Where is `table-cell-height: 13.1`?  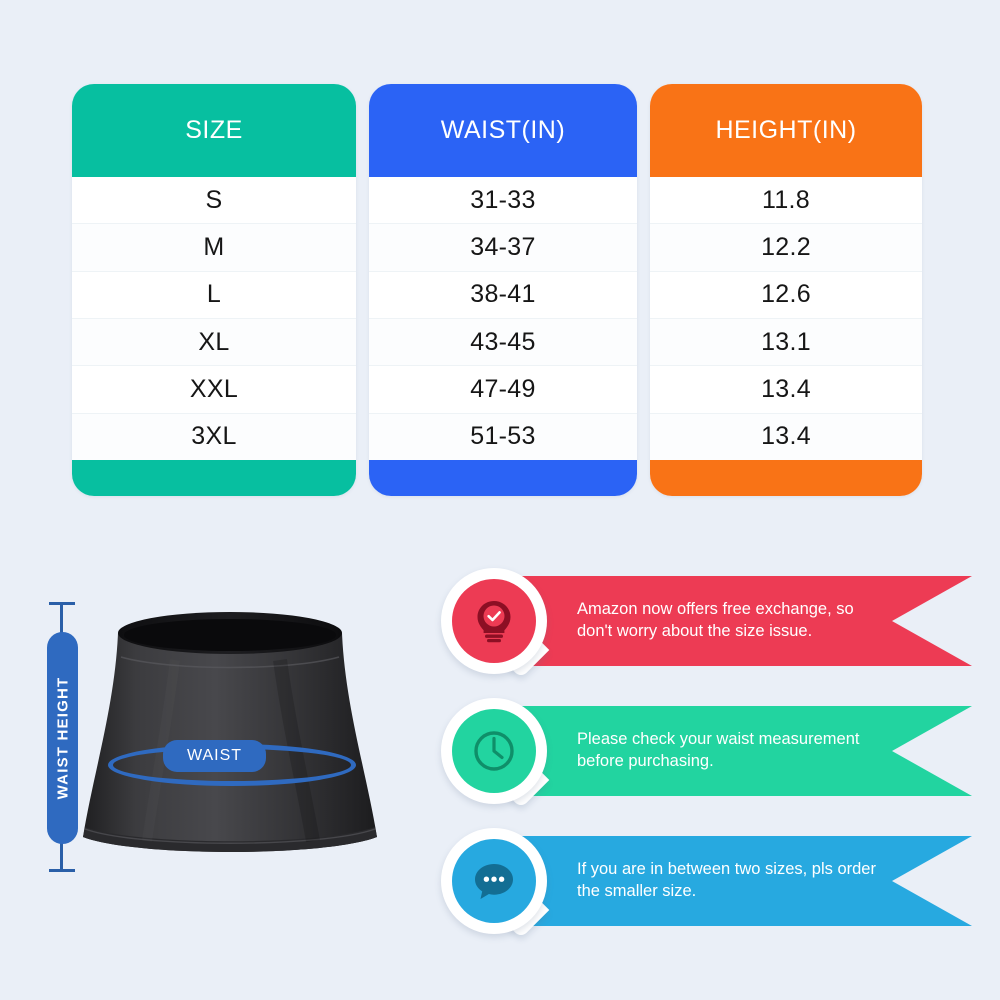 table-cell-height: 13.1 is located at coordinates (786, 342).